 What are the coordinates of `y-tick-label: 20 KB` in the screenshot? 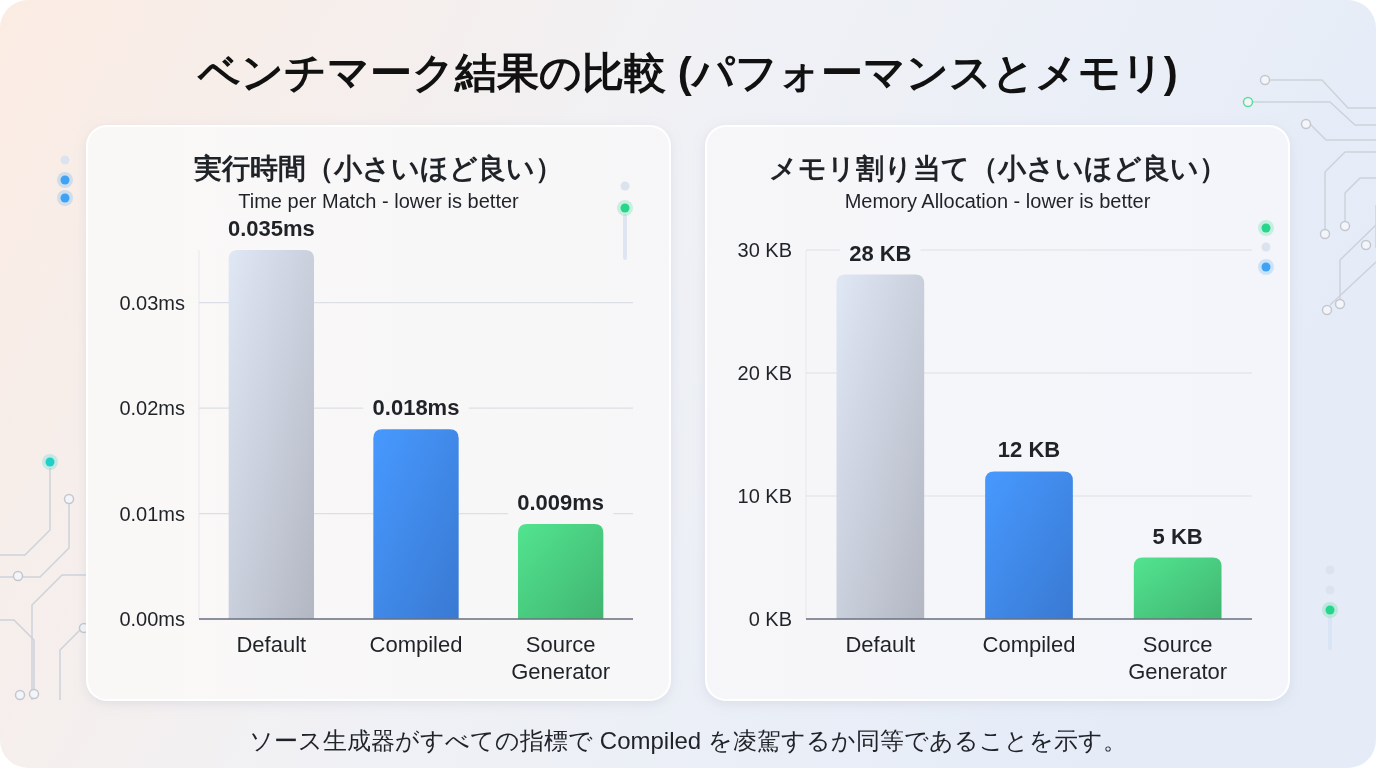 It's located at (764, 373).